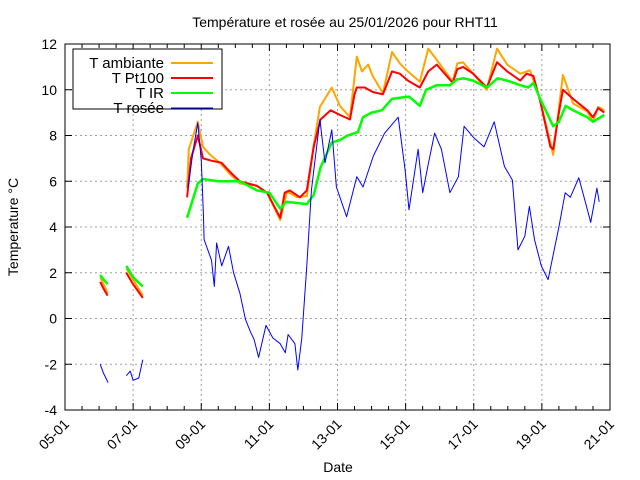 The image size is (640, 480). Describe the element at coordinates (53, 434) in the screenshot. I see `x-tick-label: 05-01` at that location.